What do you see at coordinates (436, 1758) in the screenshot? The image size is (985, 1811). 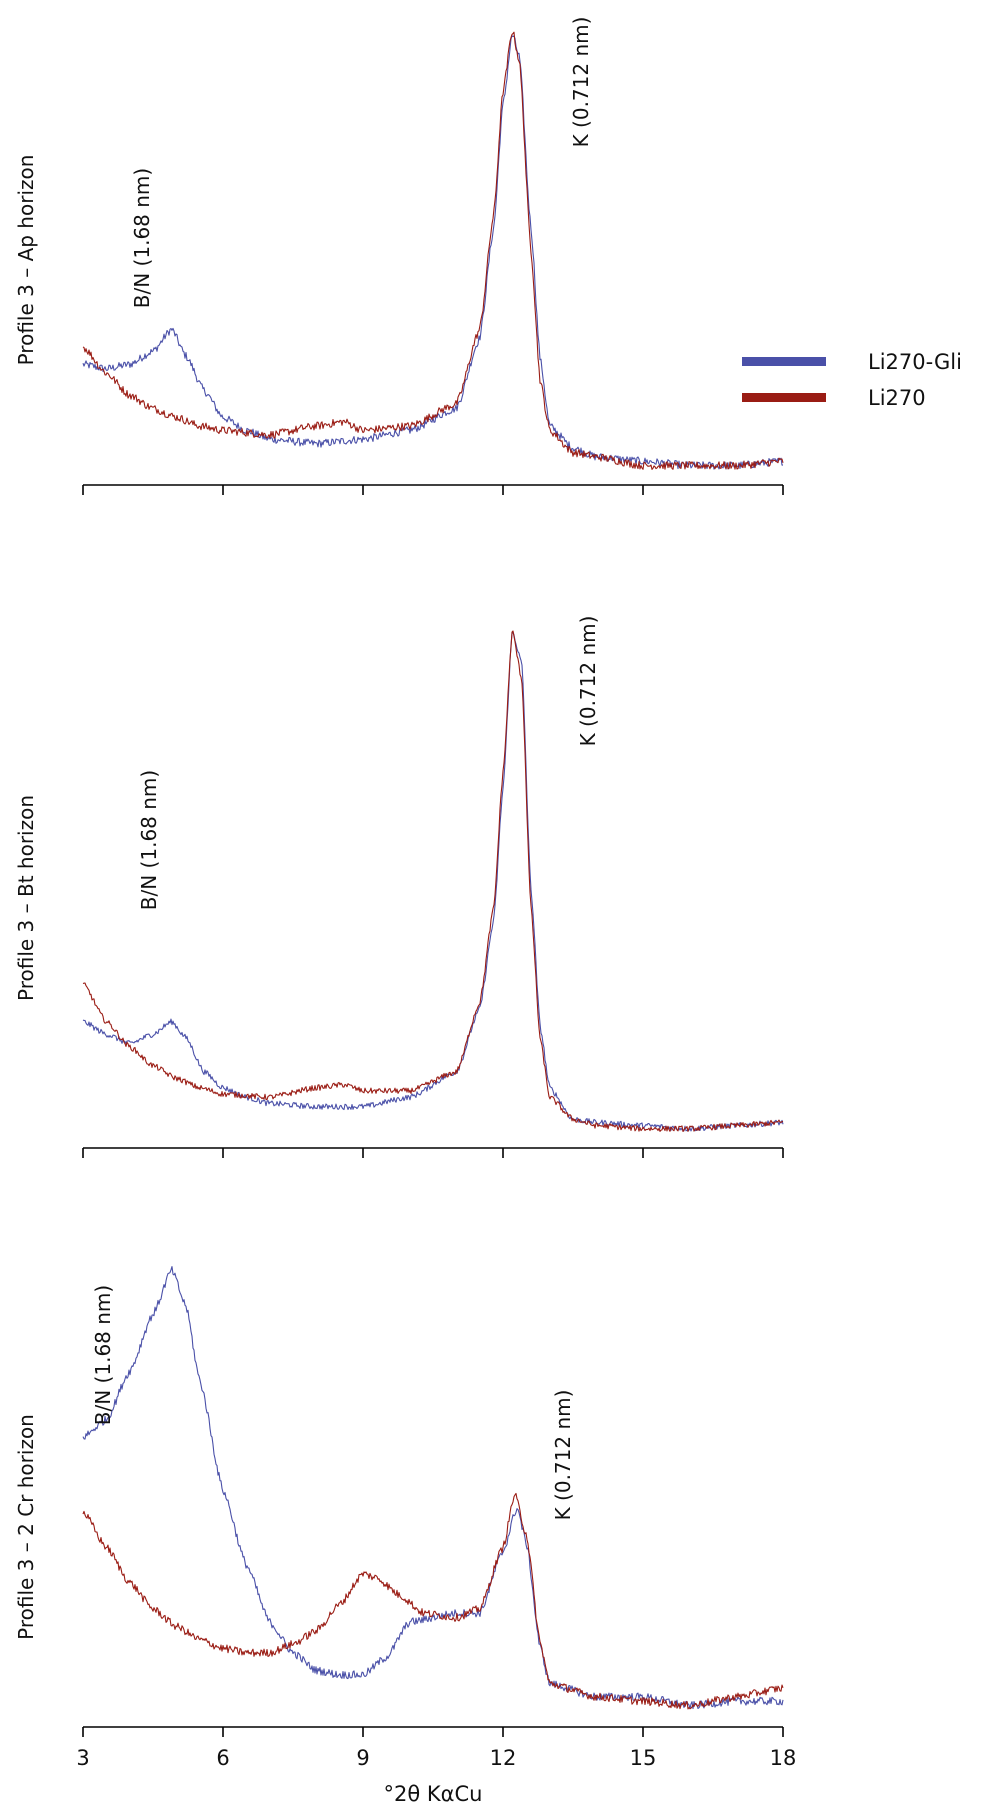 I see `x-tick-labels: 3 6 9 12 15 18` at bounding box center [436, 1758].